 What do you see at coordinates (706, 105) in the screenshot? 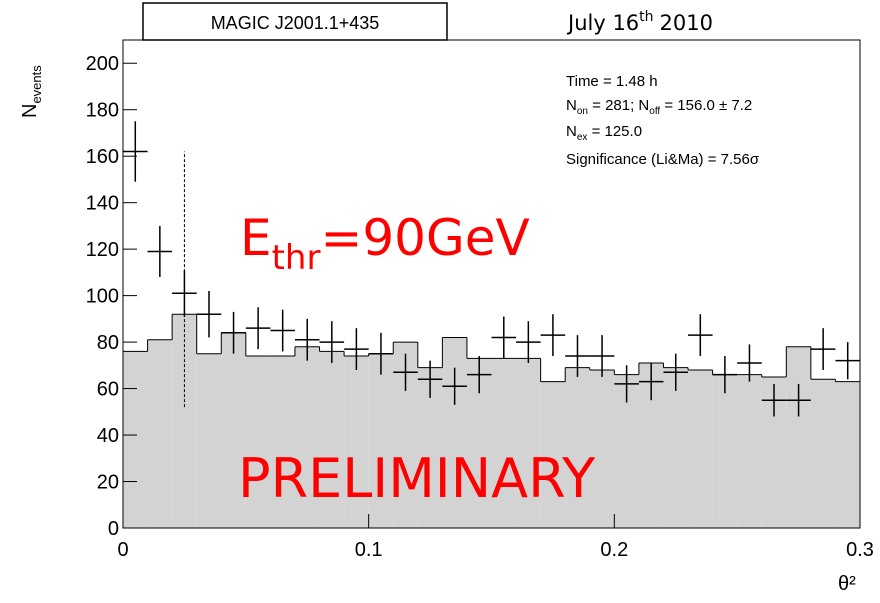
I see `stat-part: = 156.0 ± 7.2` at bounding box center [706, 105].